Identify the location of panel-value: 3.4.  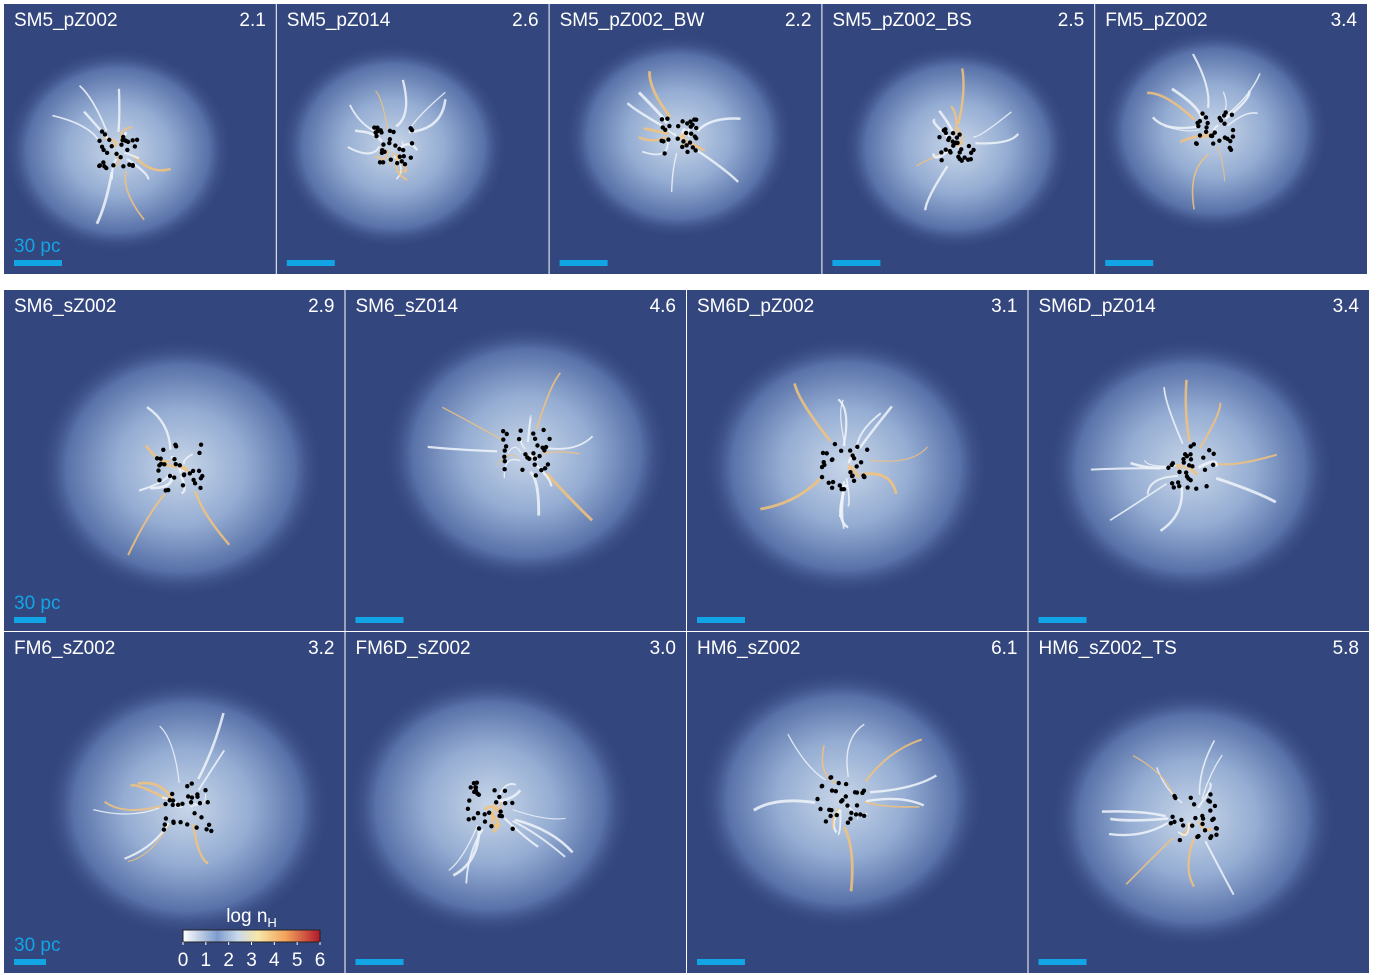
(1344, 20).